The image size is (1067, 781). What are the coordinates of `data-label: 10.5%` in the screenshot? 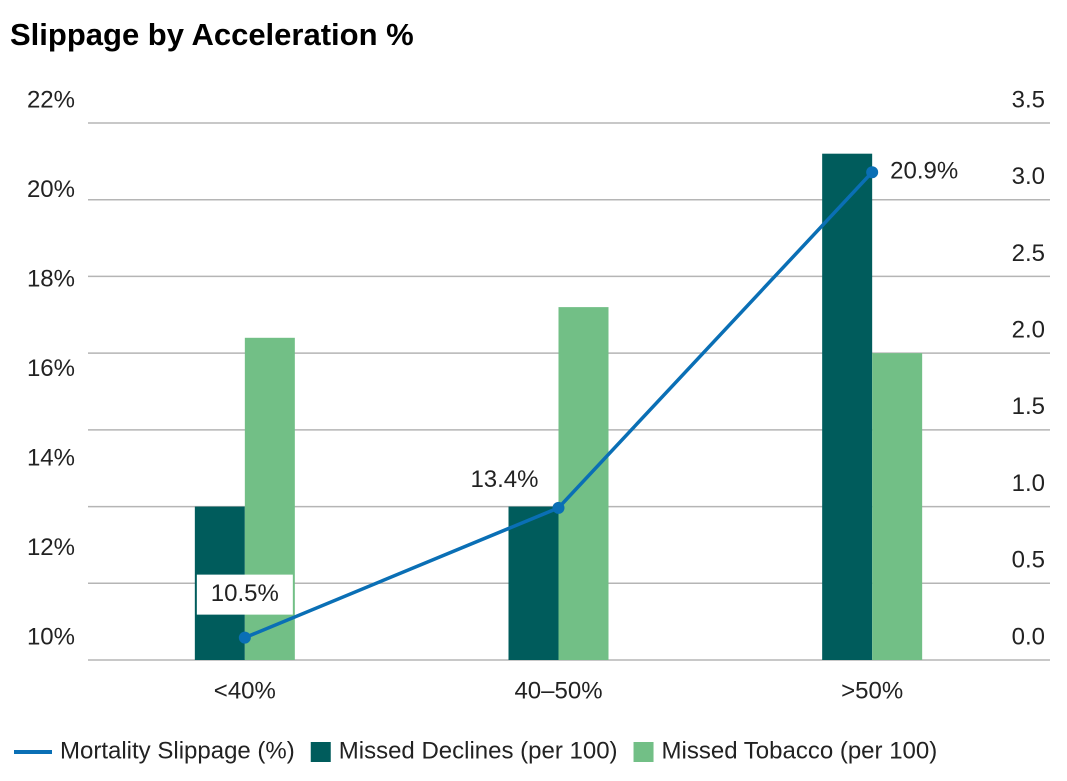 It's located at (245, 593).